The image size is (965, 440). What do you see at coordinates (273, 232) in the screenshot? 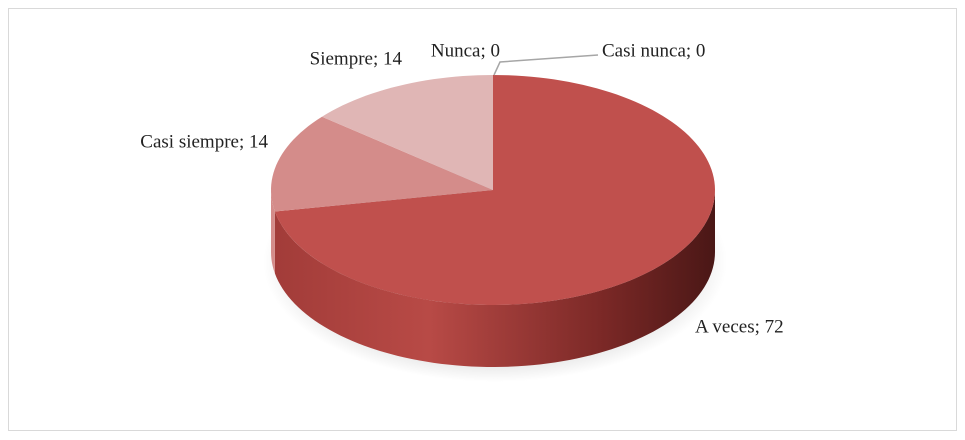
I see `slice-side` at bounding box center [273, 232].